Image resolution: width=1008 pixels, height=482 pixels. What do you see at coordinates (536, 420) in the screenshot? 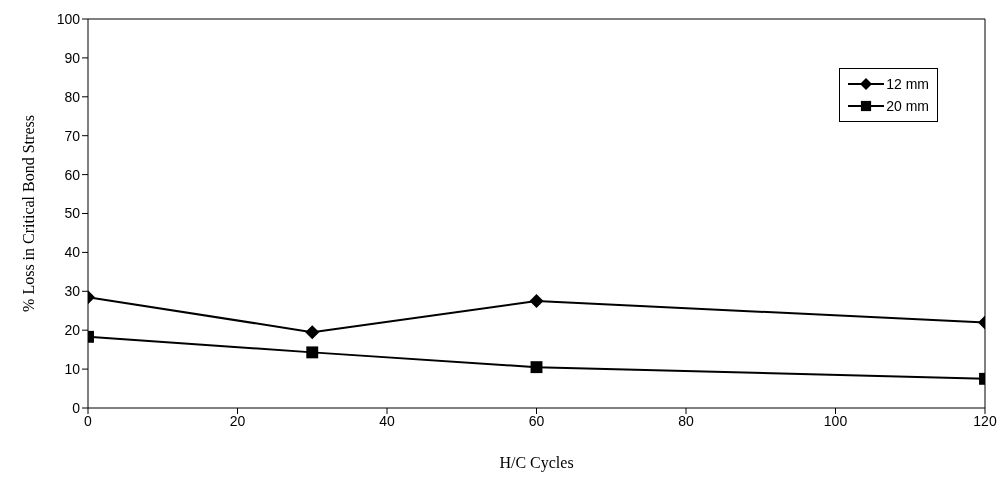
I see `x-tick-label: 60` at bounding box center [536, 420].